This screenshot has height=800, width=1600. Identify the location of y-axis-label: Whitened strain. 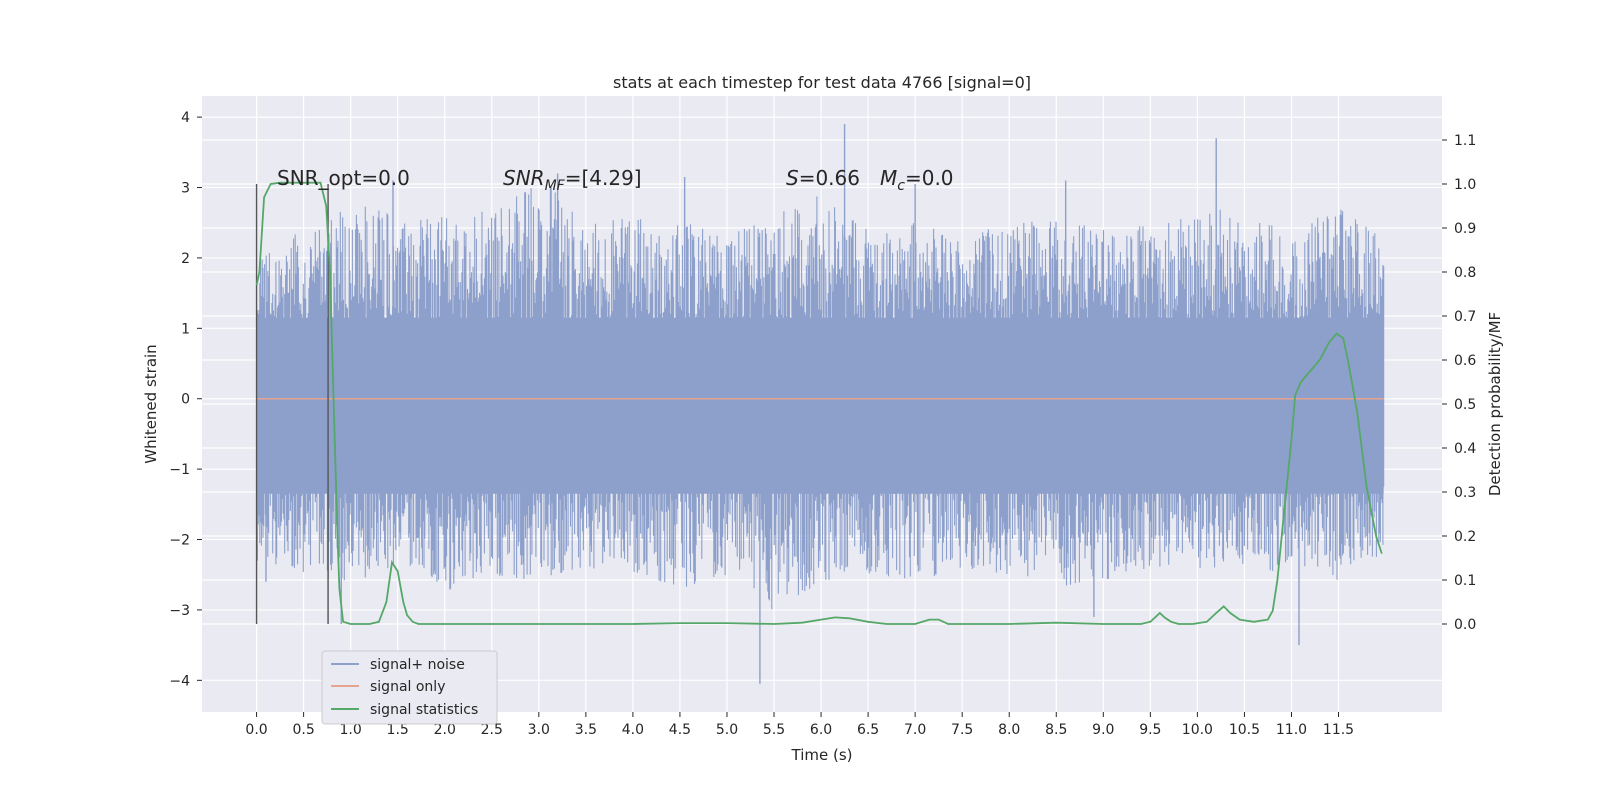
(151, 403).